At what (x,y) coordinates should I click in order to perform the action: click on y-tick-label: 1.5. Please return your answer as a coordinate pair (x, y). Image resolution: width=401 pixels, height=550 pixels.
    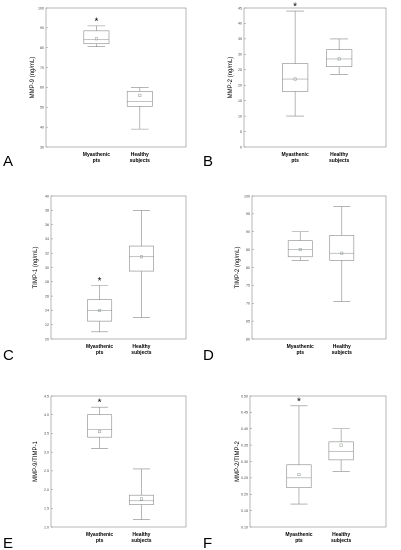
    Looking at the image, I should click on (46, 509).